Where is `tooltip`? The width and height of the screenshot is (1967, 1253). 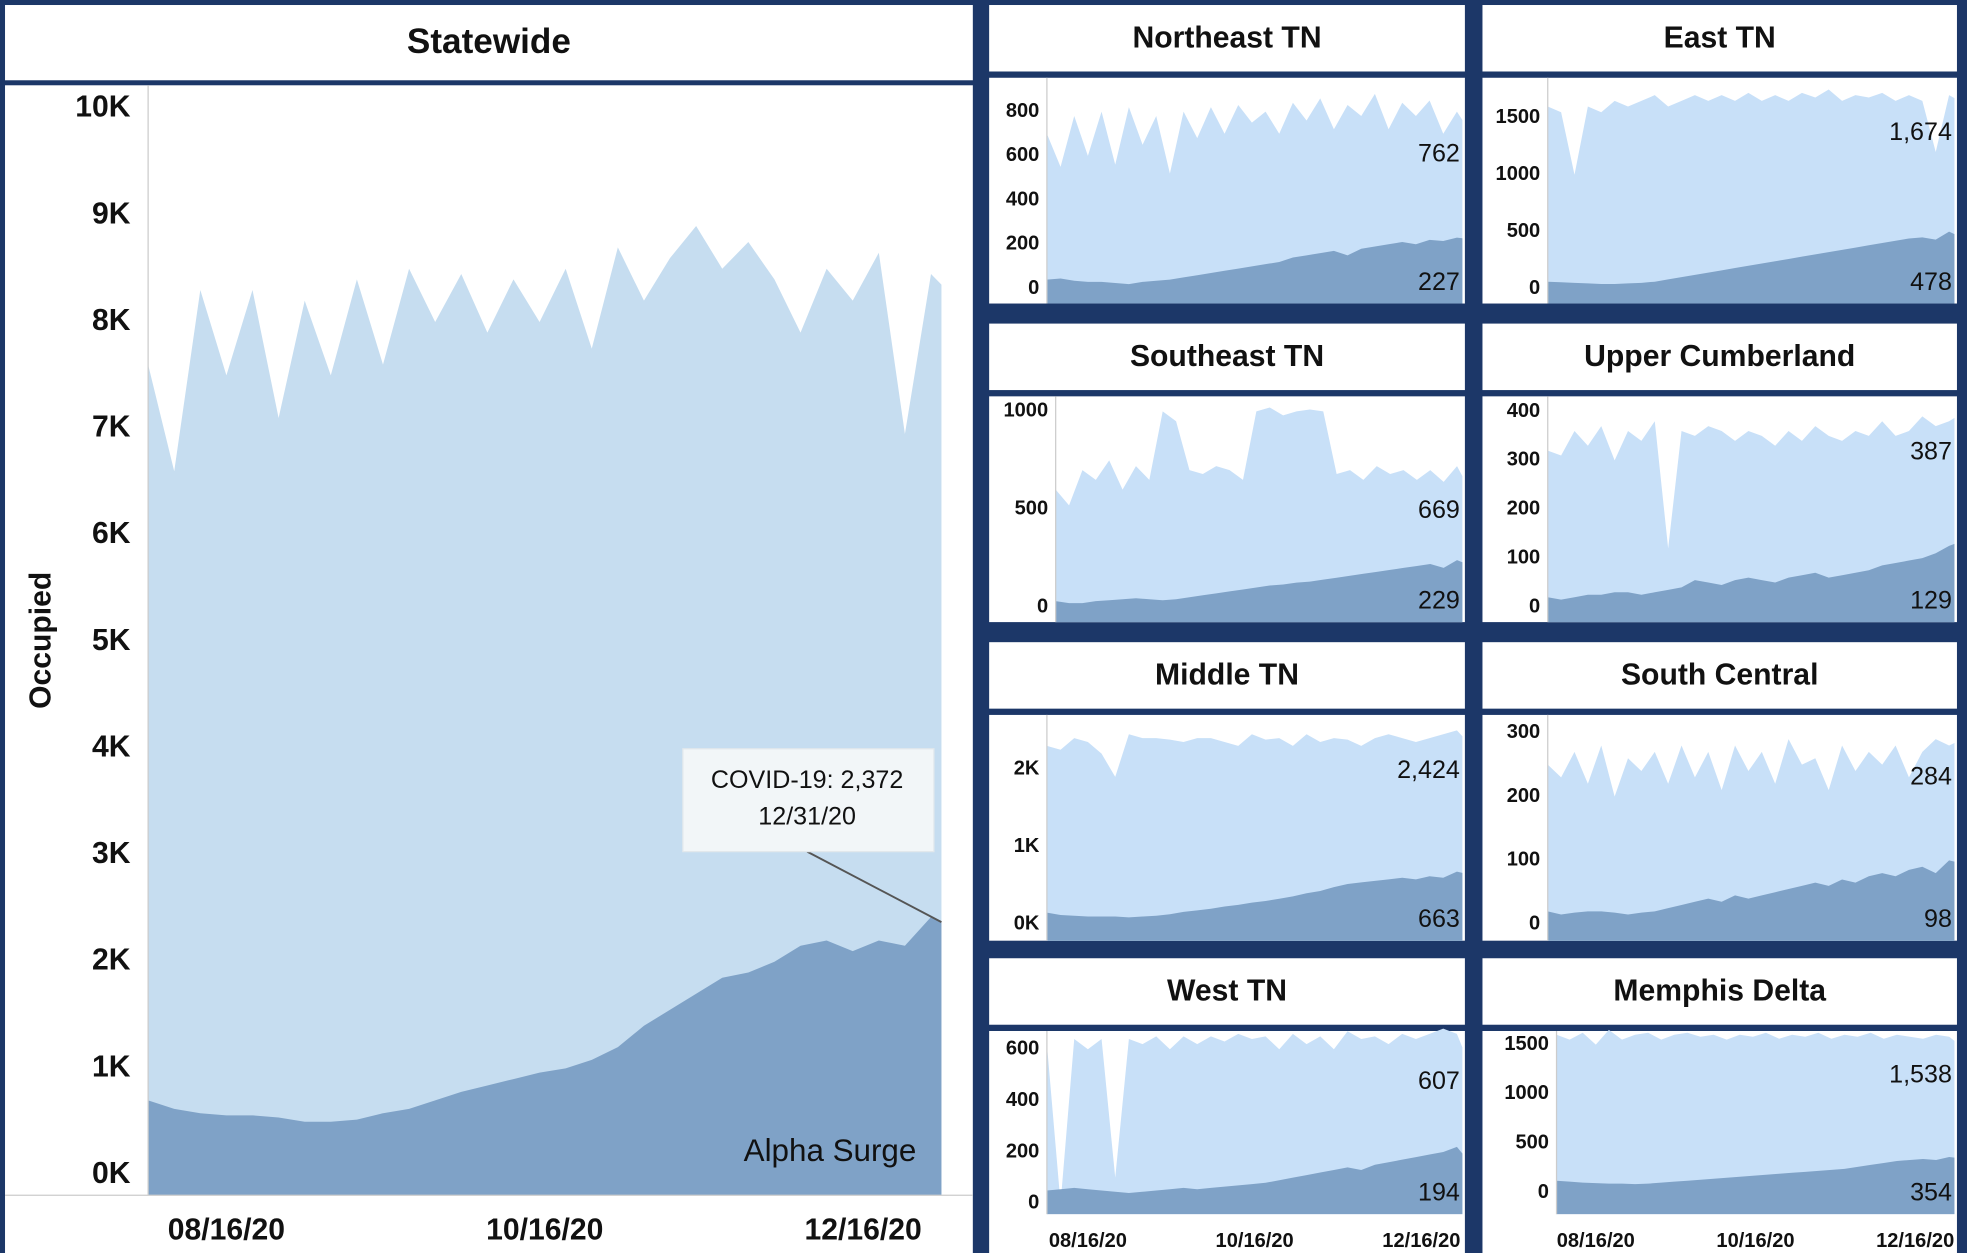
tooltip is located at coordinates (808, 800).